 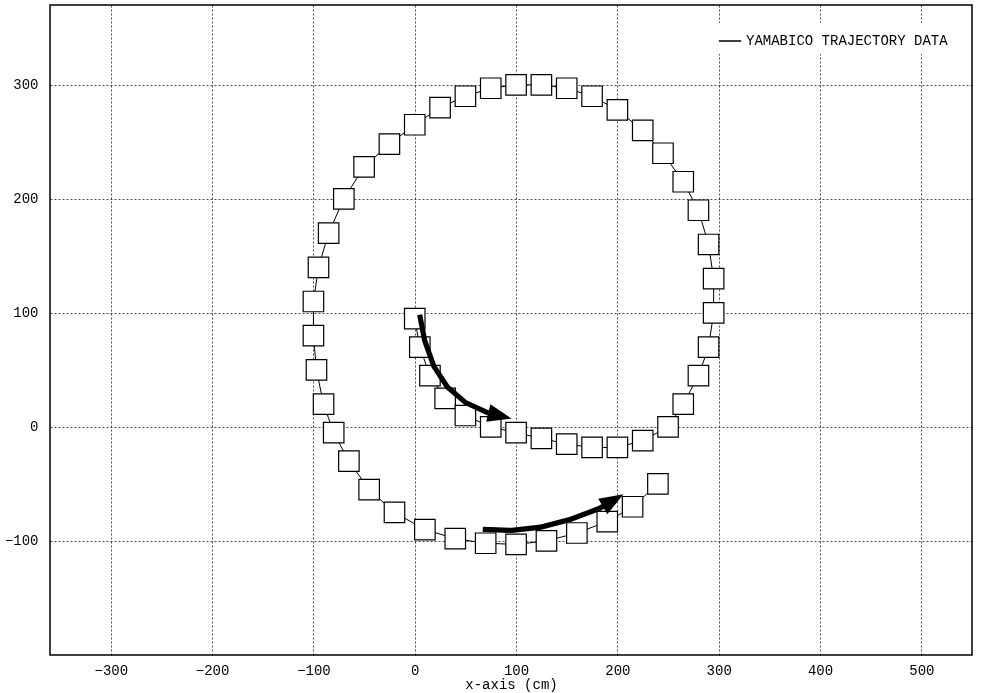 I want to click on x-tick-label: 300, so click(x=719, y=670).